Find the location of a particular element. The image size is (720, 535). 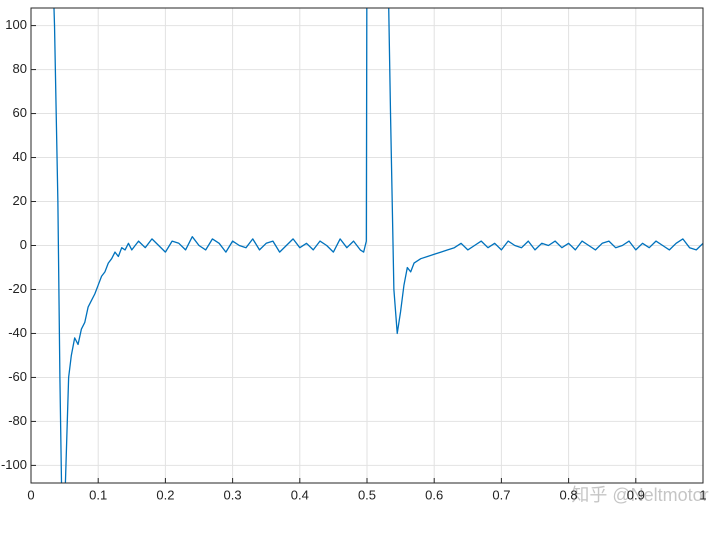

x-tick-label: 0 is located at coordinates (30, 494).